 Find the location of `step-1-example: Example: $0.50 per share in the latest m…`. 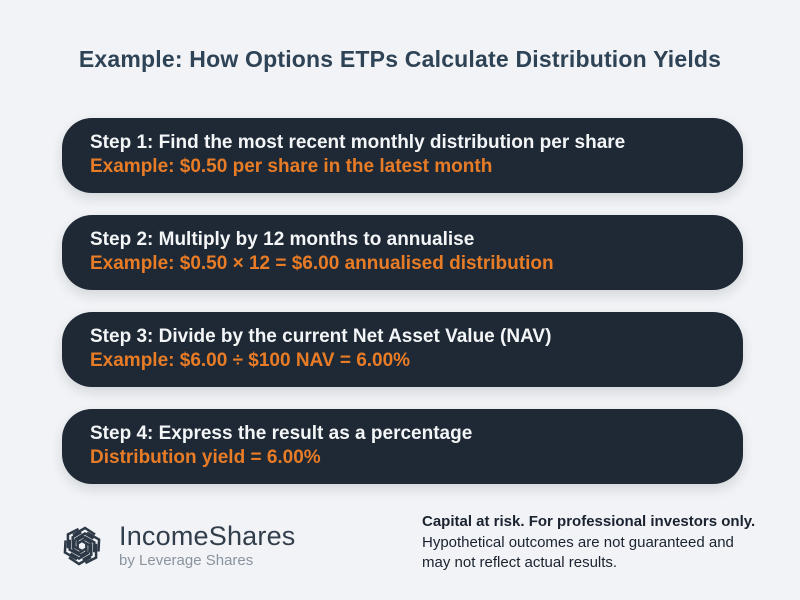

step-1-example: Example: $0.50 per share in the latest m… is located at coordinates (291, 166).